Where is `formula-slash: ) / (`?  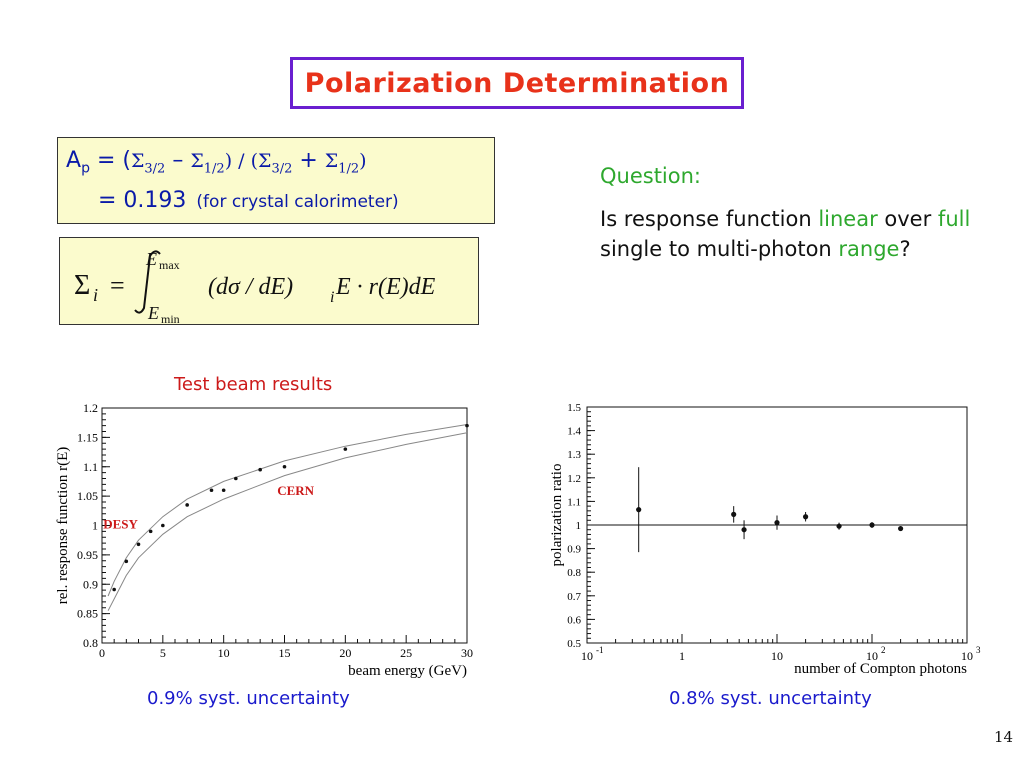 formula-slash: ) / ( is located at coordinates (241, 161).